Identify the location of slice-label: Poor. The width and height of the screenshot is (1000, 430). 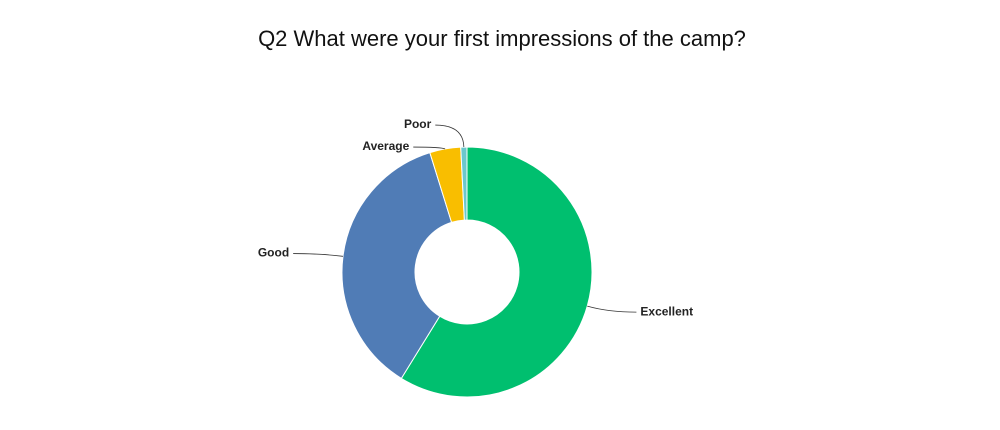
(418, 124).